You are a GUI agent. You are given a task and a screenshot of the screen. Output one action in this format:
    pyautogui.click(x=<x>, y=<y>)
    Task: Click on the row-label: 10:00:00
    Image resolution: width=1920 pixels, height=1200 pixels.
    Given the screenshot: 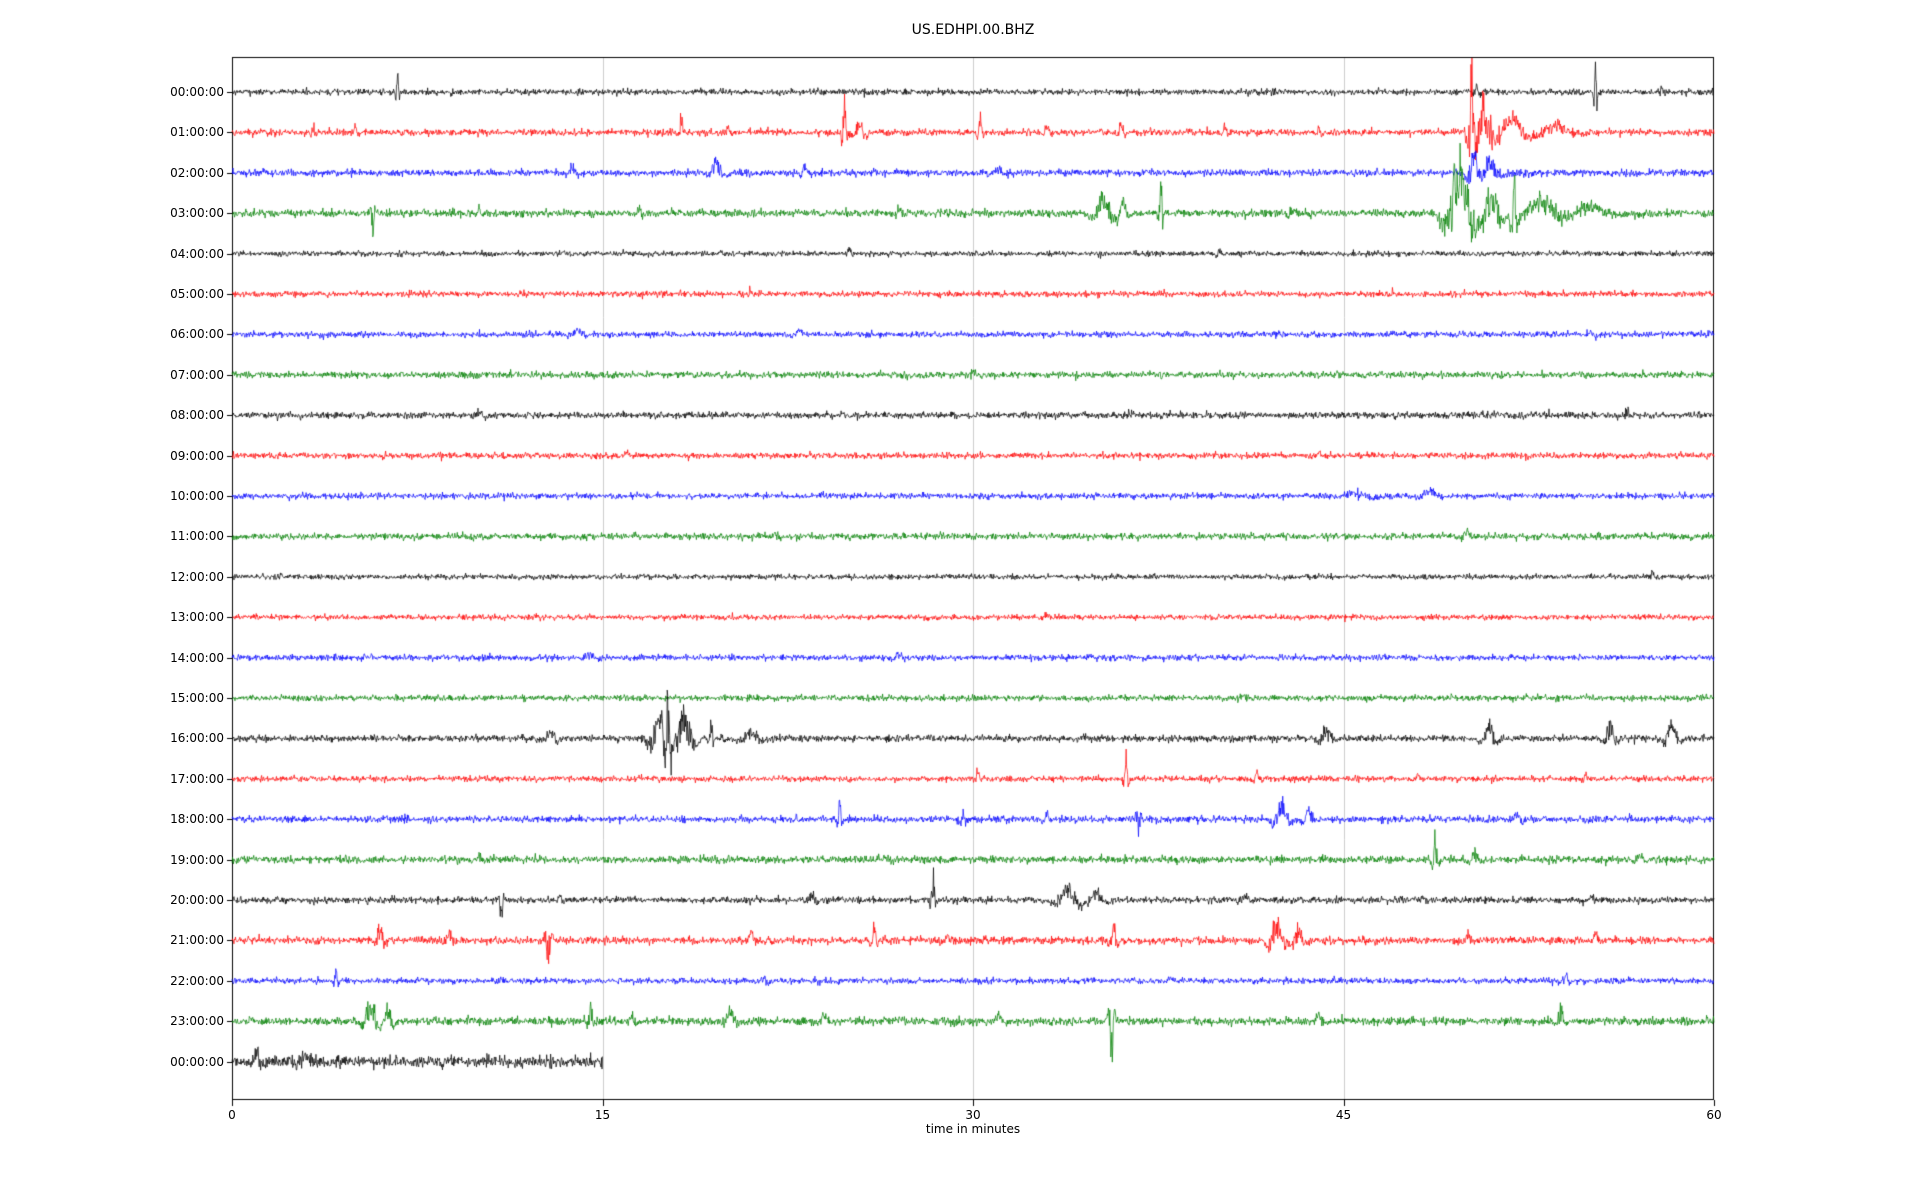 What is the action you would take?
    pyautogui.click(x=197, y=496)
    